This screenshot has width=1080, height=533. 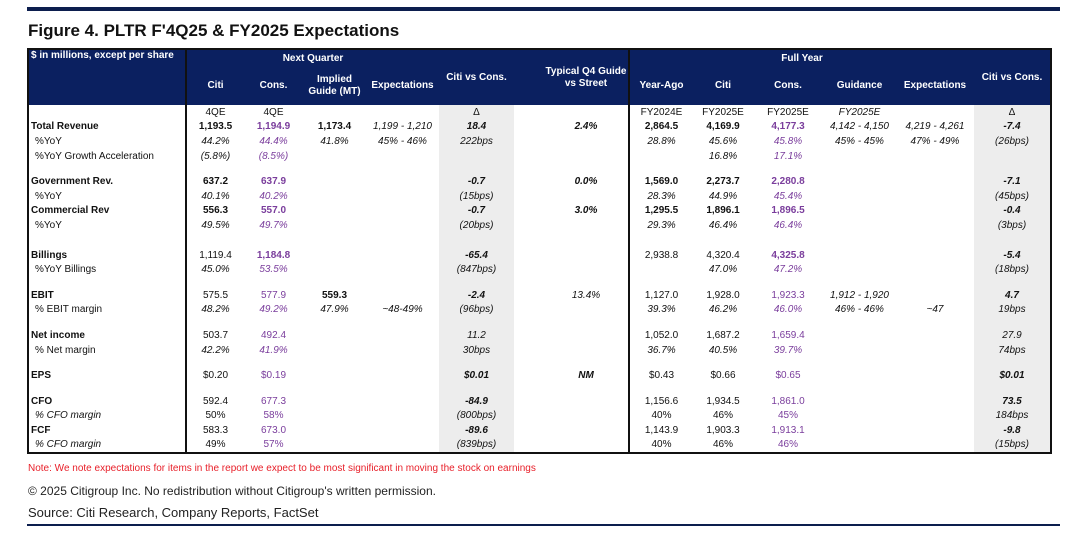 I want to click on label-cell: Commercial Rev, so click(x=70, y=211).